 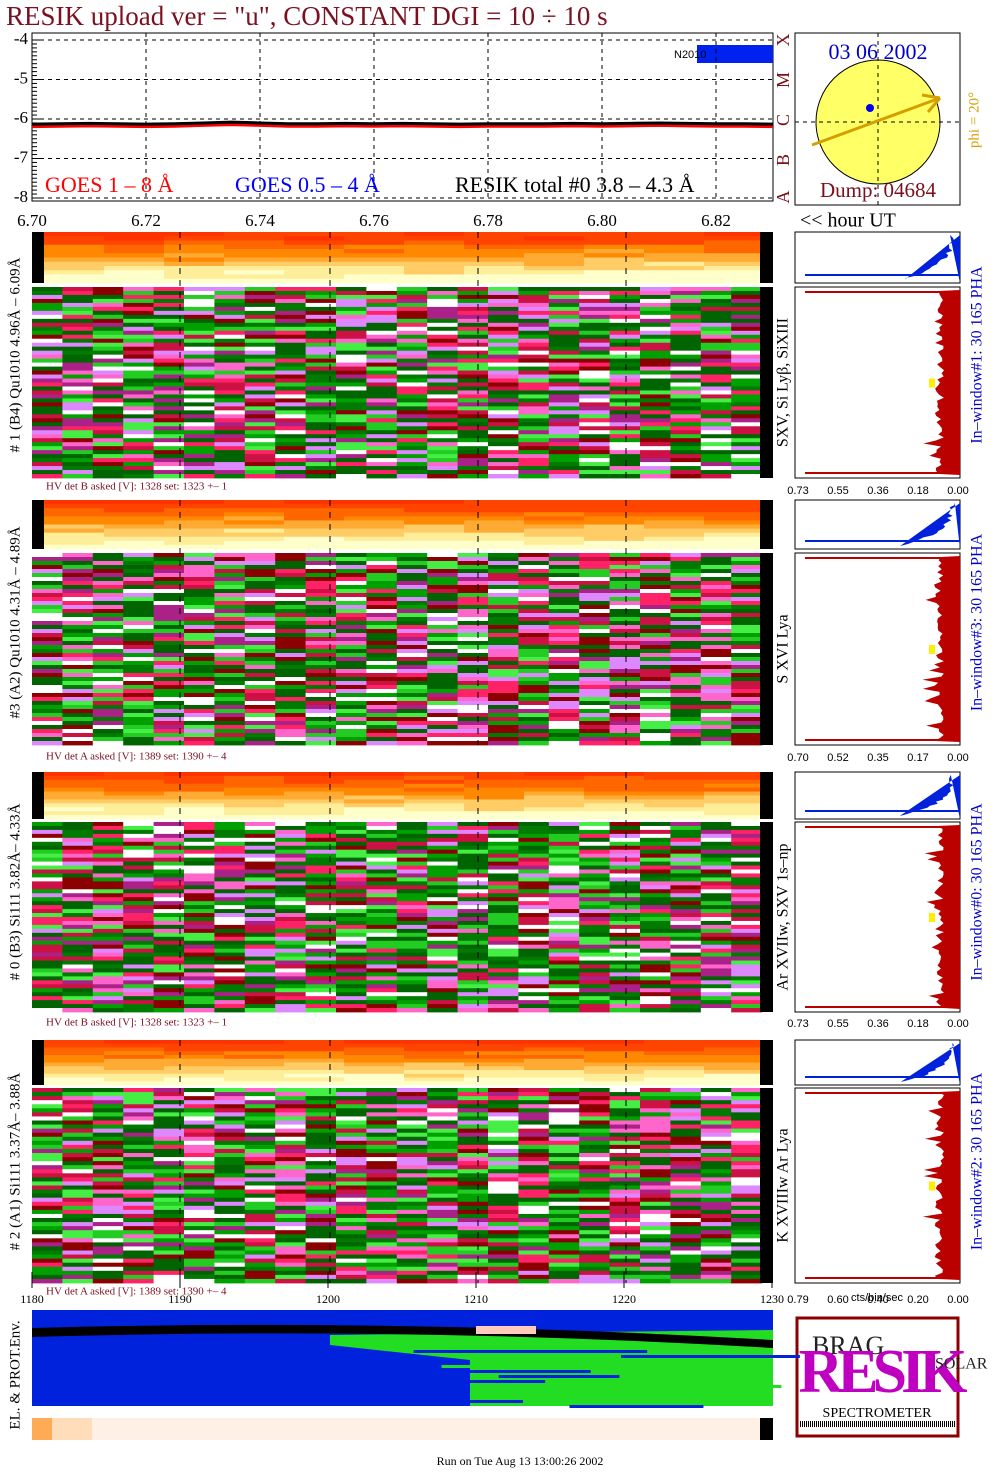 What do you see at coordinates (766, 795) in the screenshot?
I see `strip-edge` at bounding box center [766, 795].